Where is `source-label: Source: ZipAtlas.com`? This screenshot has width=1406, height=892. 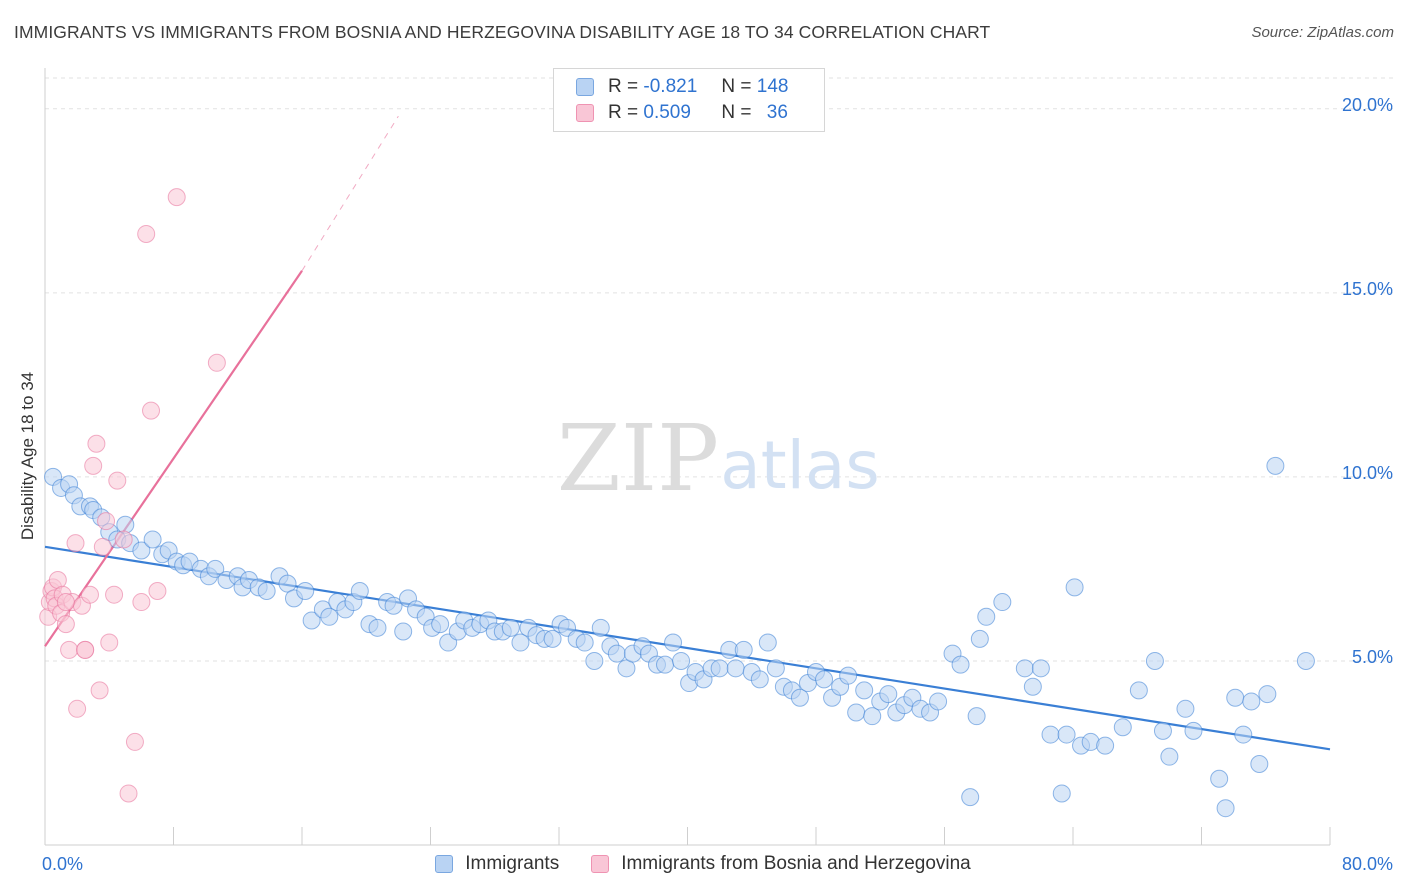 source-label: Source: ZipAtlas.com is located at coordinates (1322, 32).